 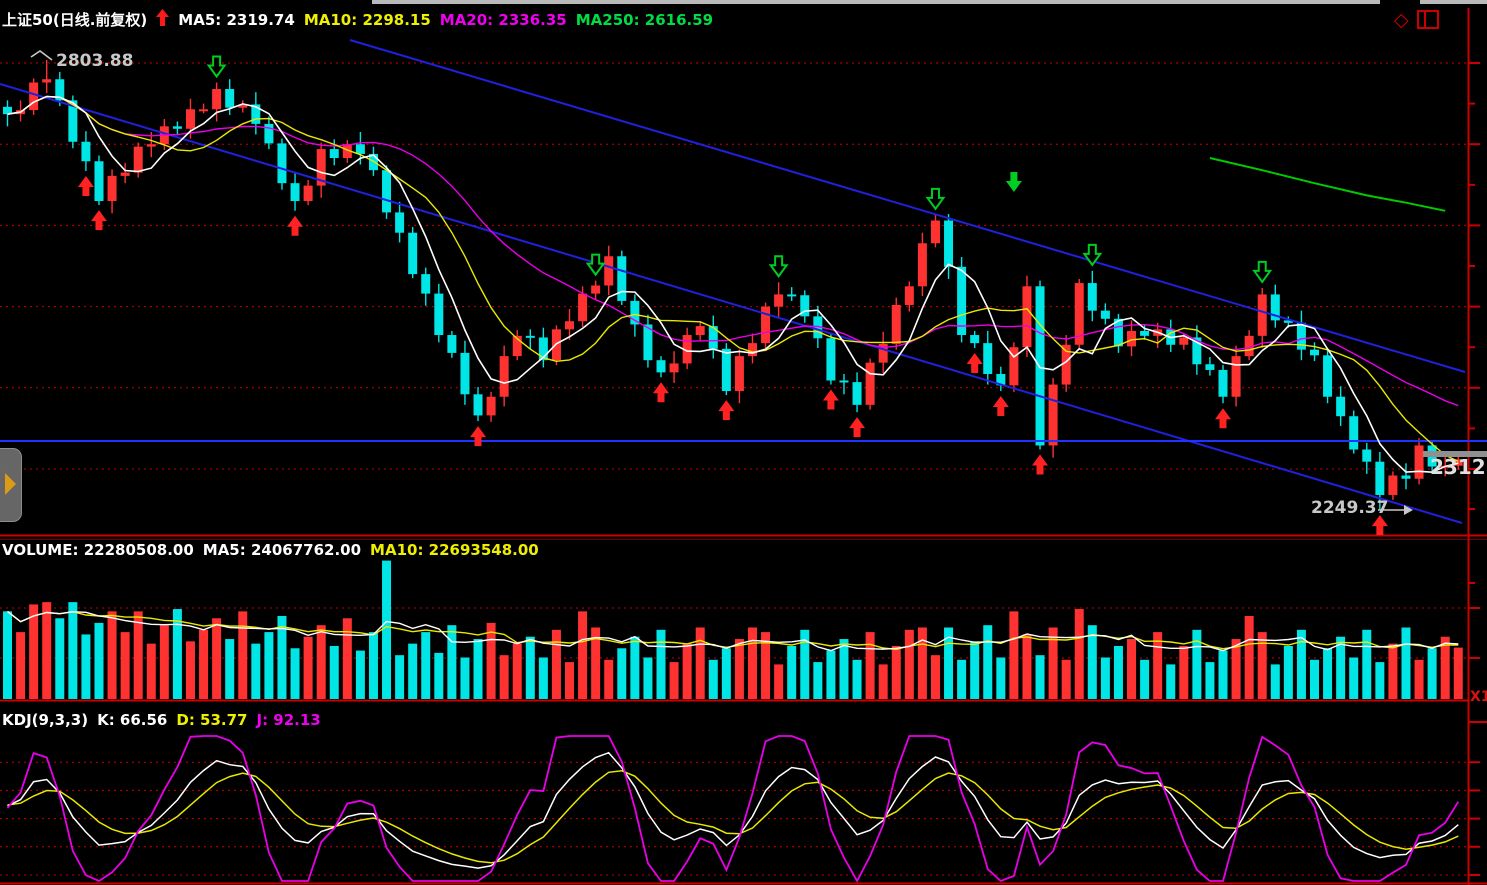 I want to click on kdj-title: KDJ(9,3,3), so click(x=45, y=720).